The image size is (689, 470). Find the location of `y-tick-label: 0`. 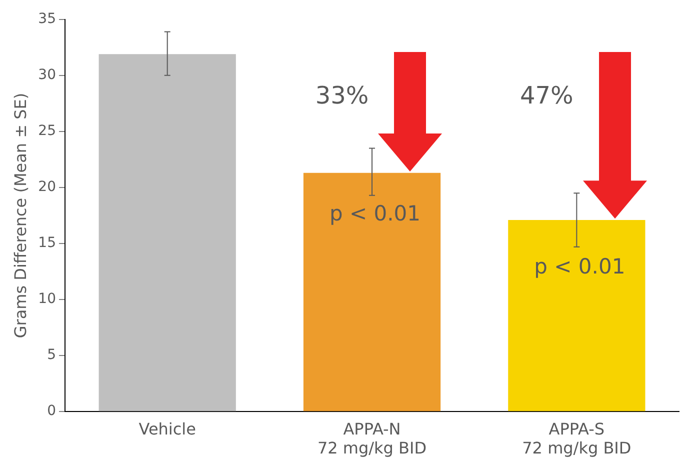

y-tick-label: 0 is located at coordinates (51, 411).